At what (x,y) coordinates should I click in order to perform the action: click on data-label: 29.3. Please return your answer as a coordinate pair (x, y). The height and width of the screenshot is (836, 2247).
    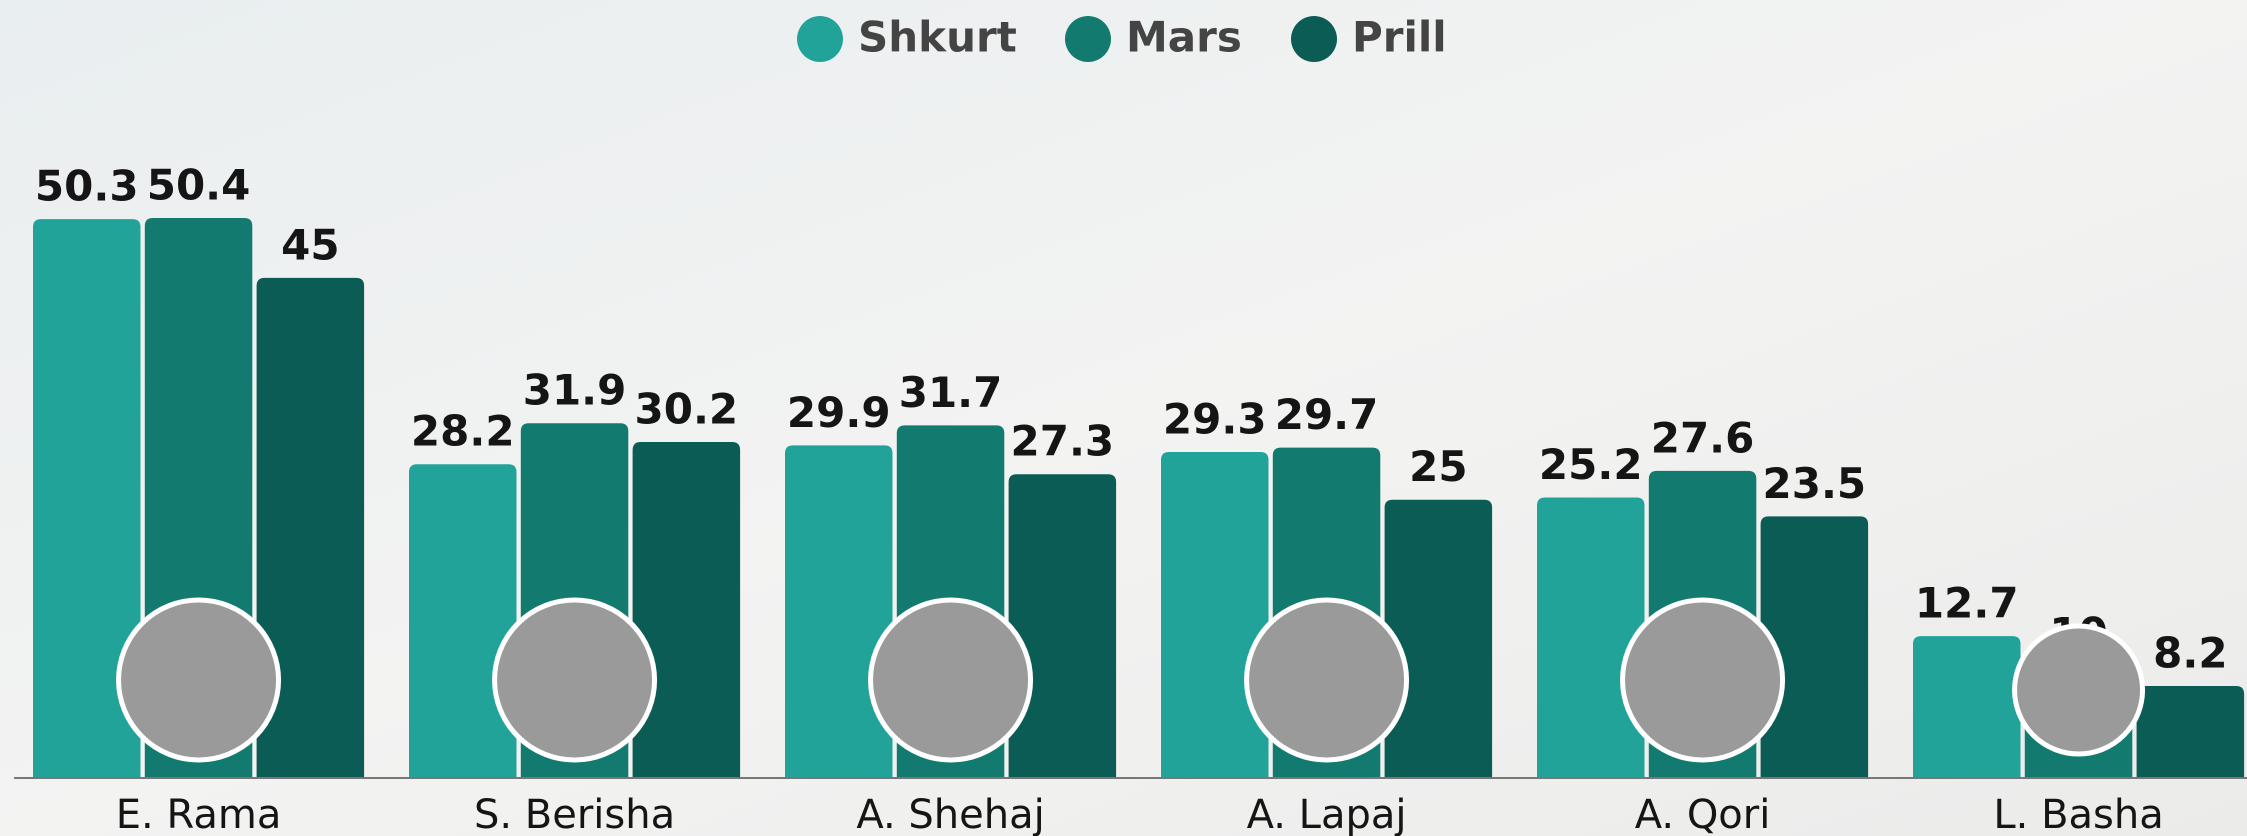
    Looking at the image, I should click on (1215, 419).